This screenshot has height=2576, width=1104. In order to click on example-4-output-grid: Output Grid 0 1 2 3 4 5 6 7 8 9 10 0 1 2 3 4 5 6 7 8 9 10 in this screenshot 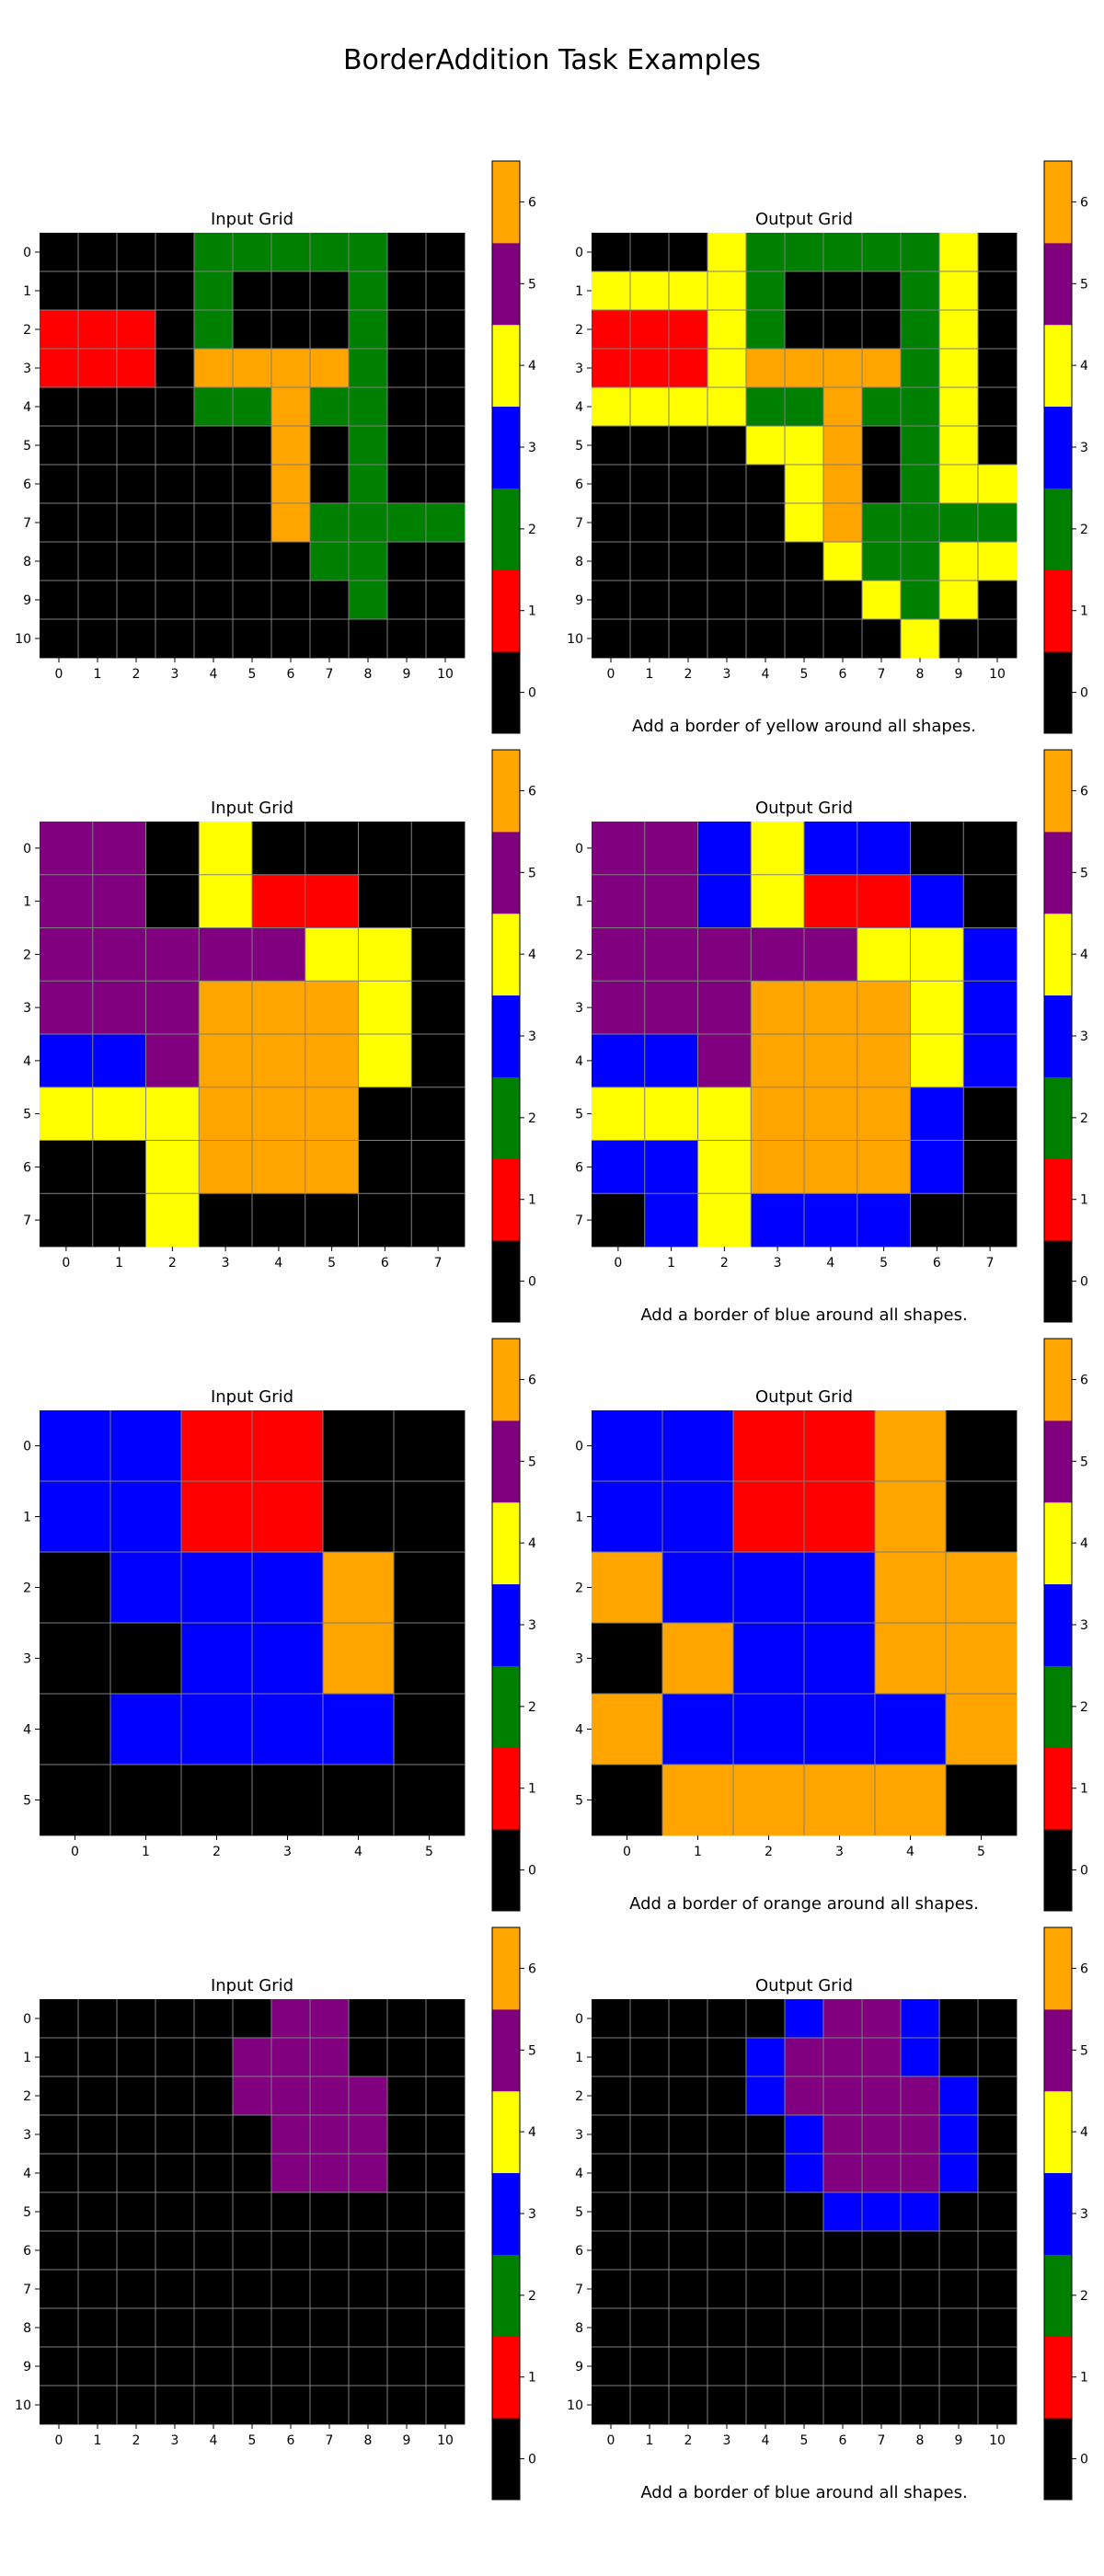, I will do `click(792, 2212)`.